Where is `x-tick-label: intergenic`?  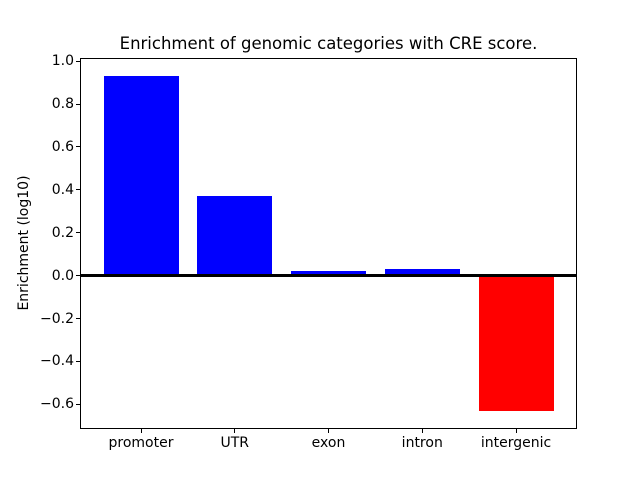 x-tick-label: intergenic is located at coordinates (516, 443).